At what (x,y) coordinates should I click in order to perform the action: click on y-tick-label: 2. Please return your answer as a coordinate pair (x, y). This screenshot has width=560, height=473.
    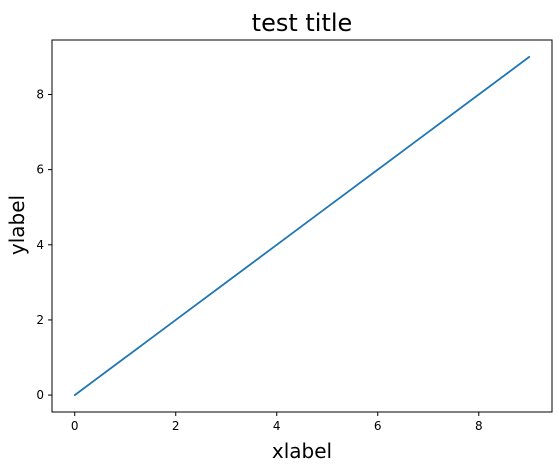
    Looking at the image, I should click on (40, 320).